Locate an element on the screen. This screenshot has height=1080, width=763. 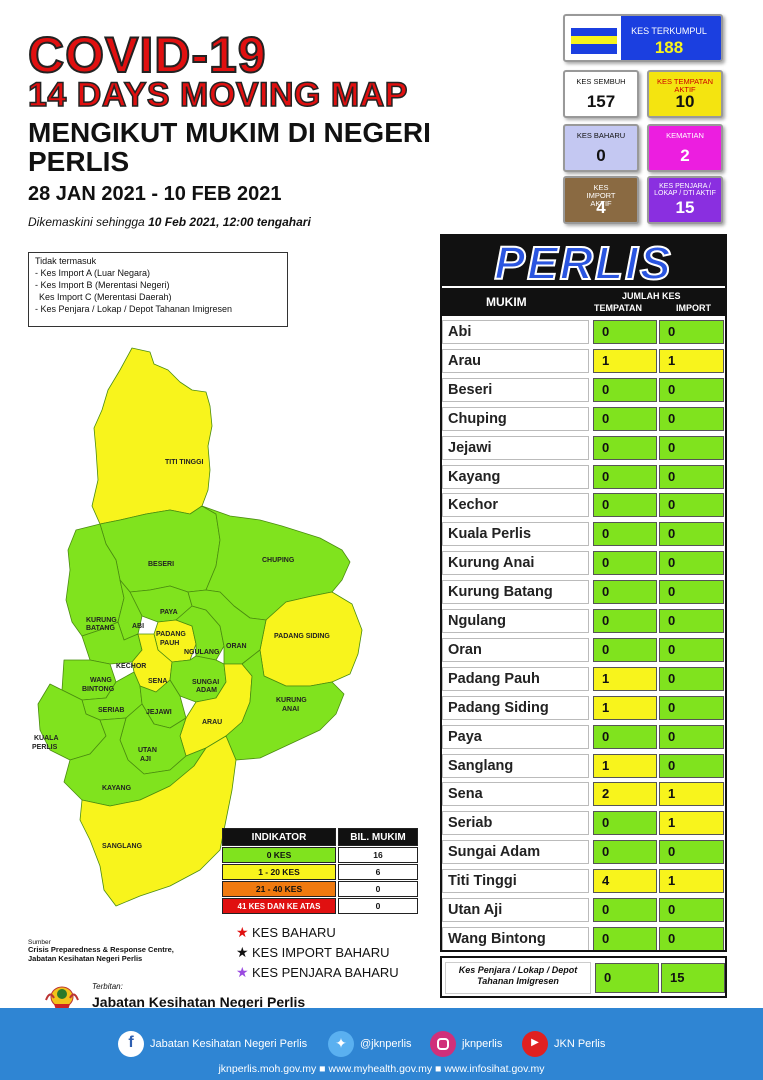
mukim-name: Sena is located at coordinates (515, 794).